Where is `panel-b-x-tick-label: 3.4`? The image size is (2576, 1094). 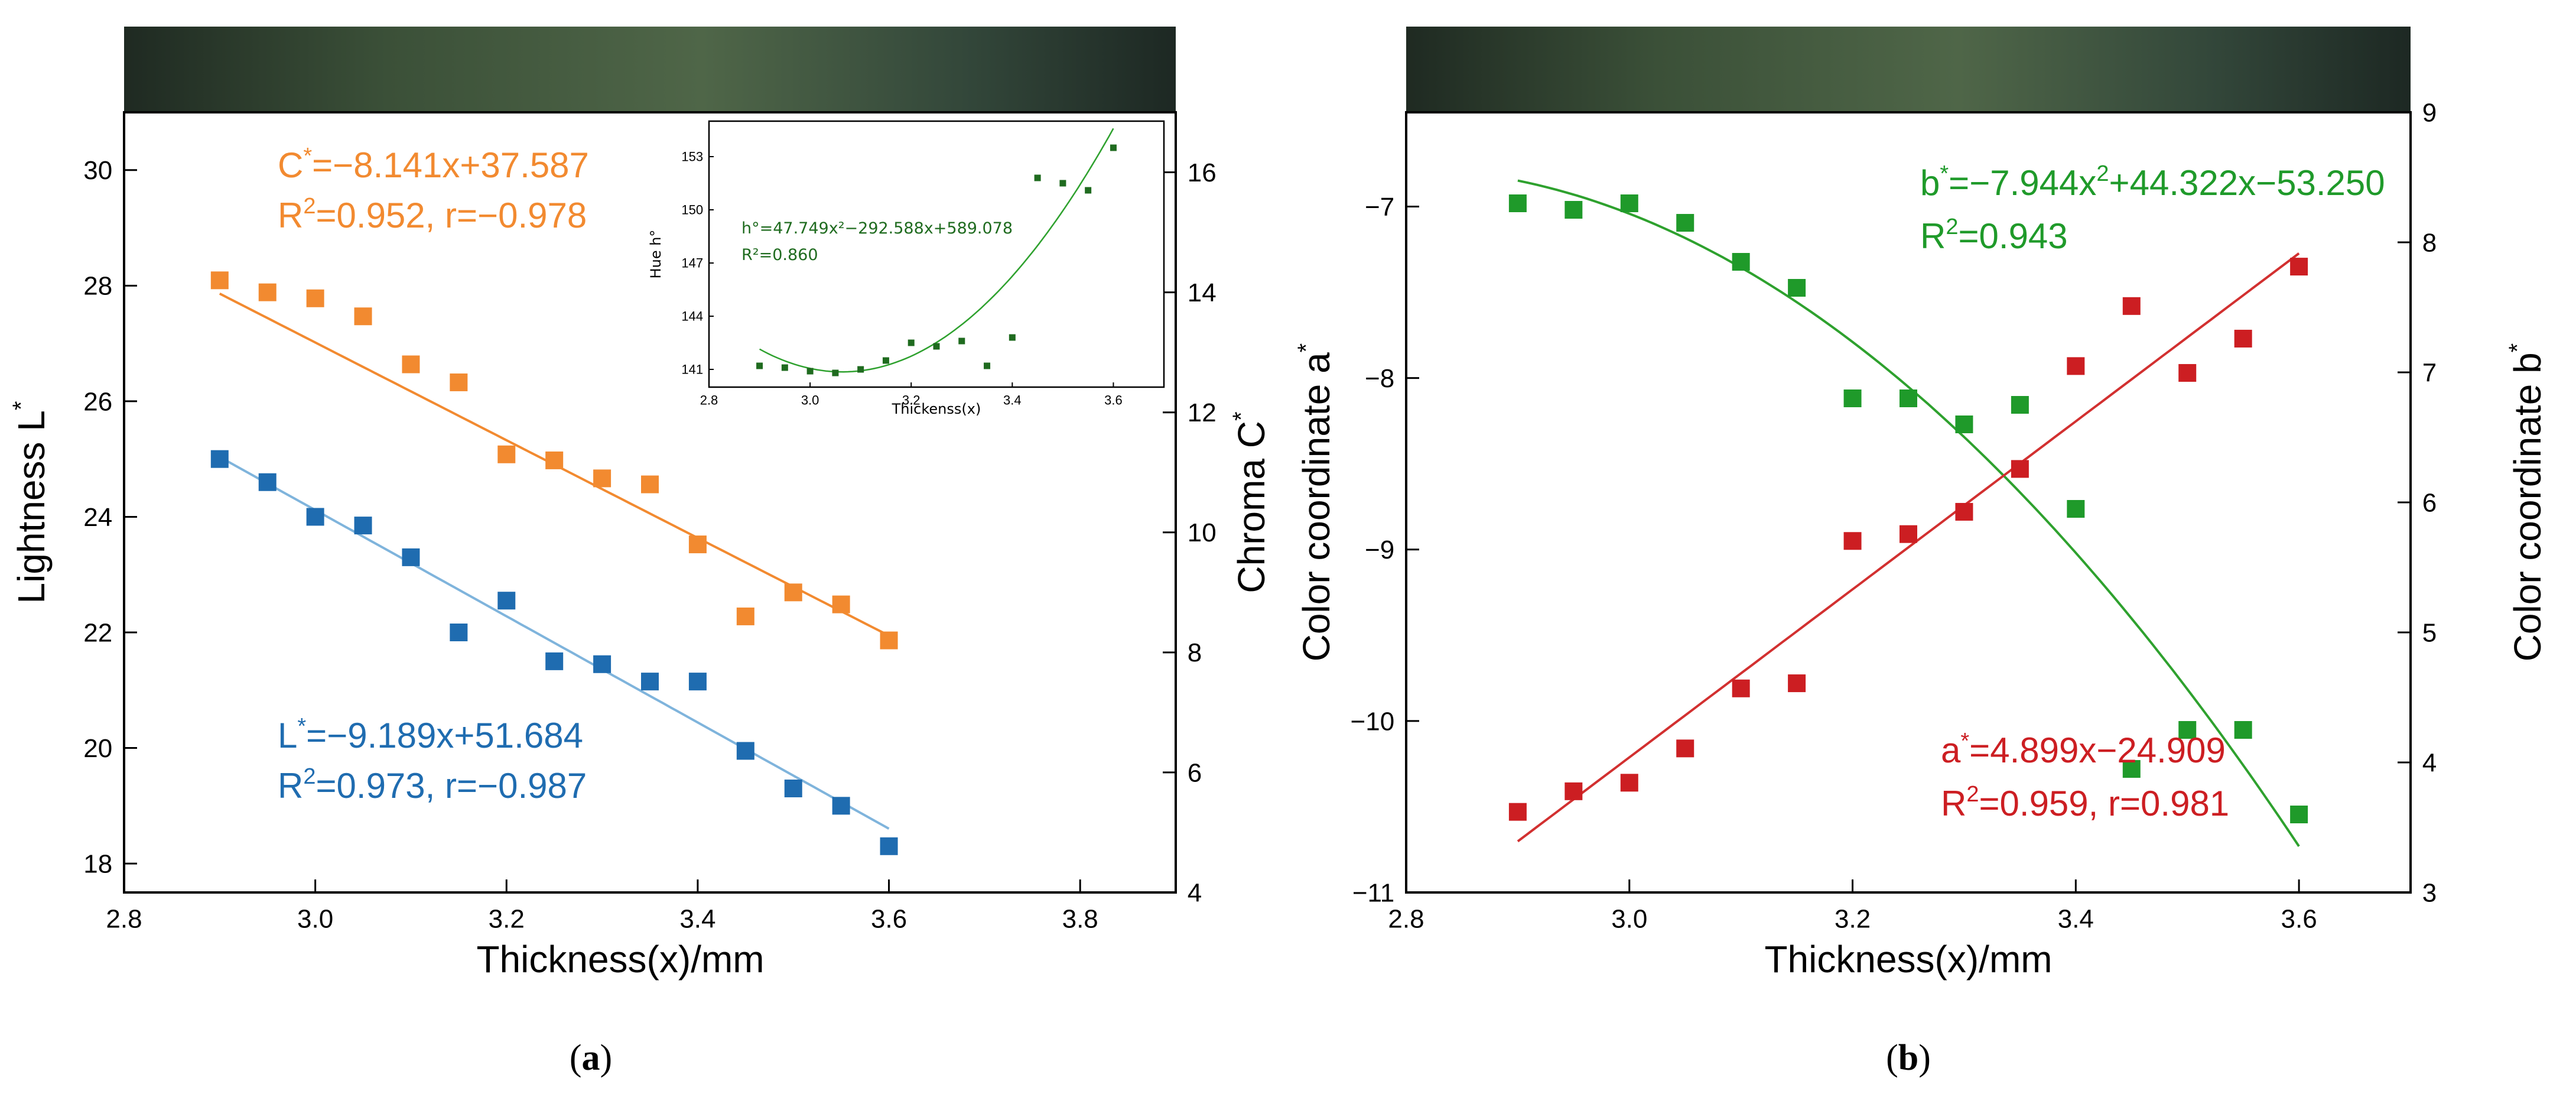 panel-b-x-tick-label: 3.4 is located at coordinates (2076, 918).